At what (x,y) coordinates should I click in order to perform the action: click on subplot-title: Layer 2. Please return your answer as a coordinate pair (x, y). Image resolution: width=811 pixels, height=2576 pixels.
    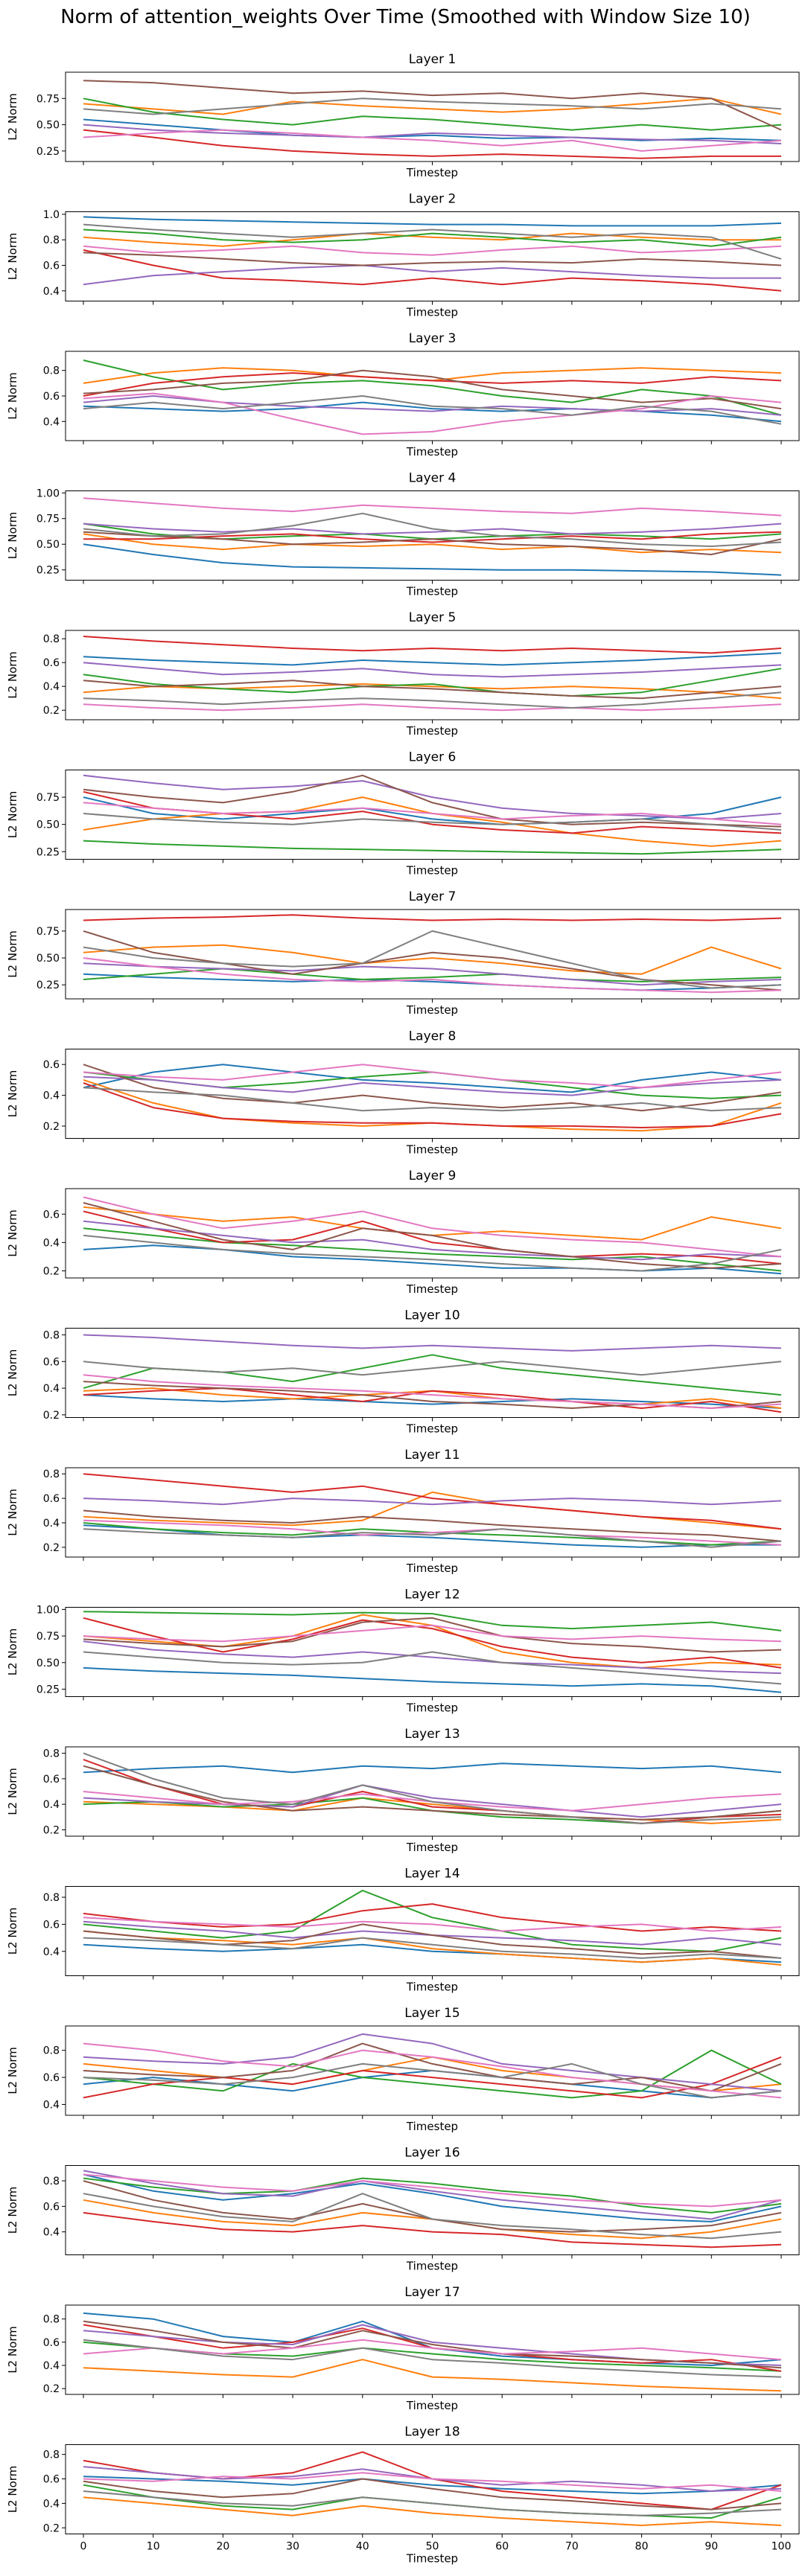
    Looking at the image, I should click on (433, 200).